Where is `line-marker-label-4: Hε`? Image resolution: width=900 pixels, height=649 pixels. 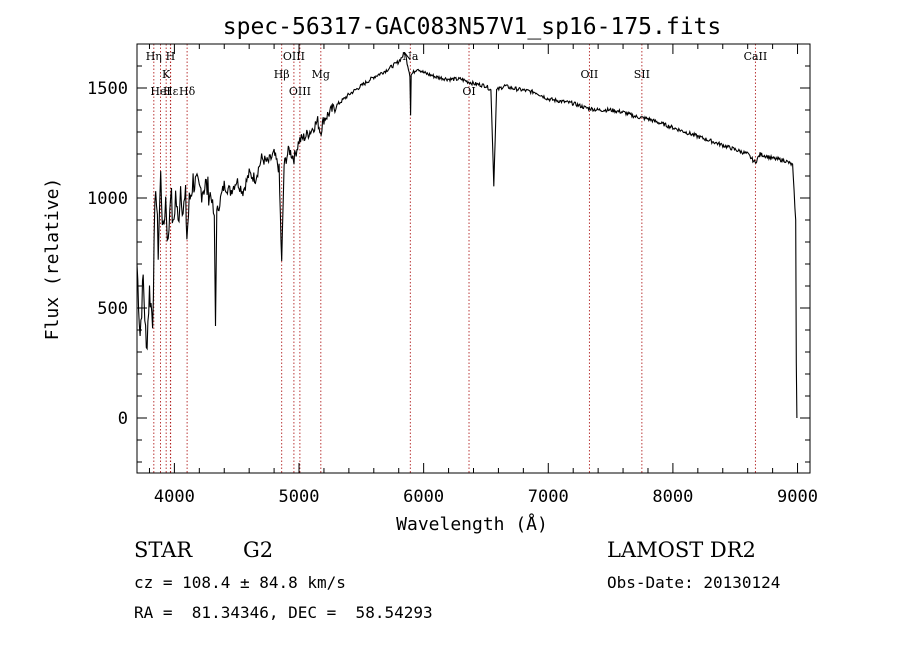
line-marker-label-4: Hε is located at coordinates (171, 91).